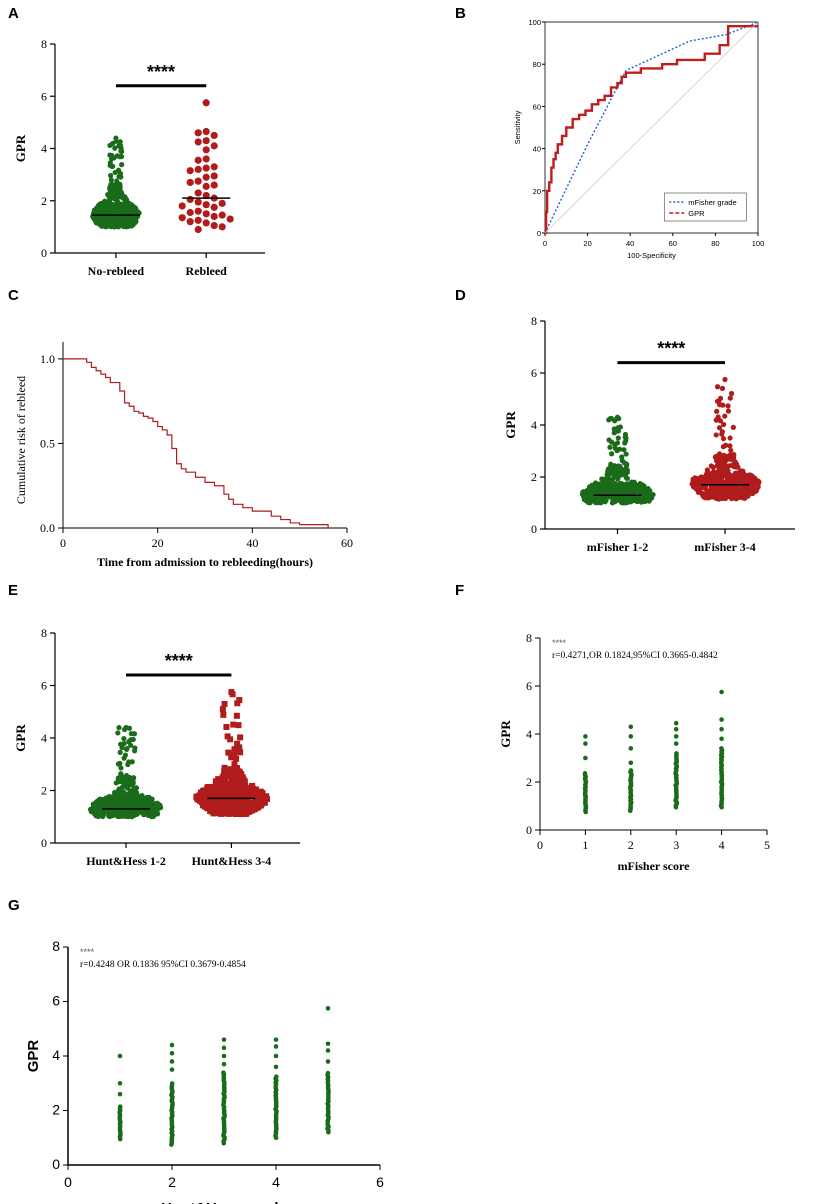 This screenshot has height=1204, width=829. I want to click on gpr-series-line, so click(651, 130).